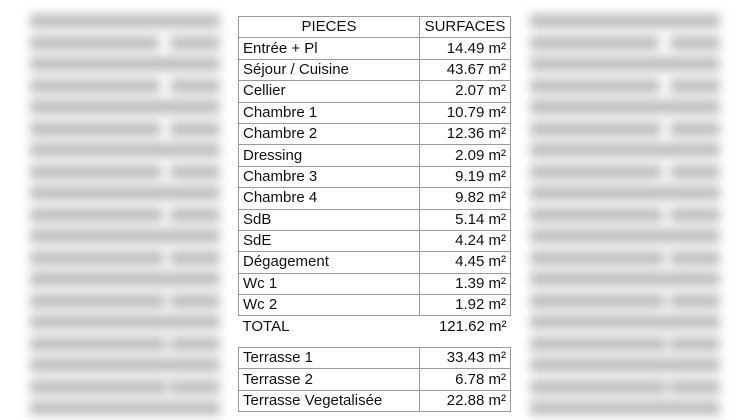 The image size is (750, 420). What do you see at coordinates (465, 241) in the screenshot?
I see `piece-surface: 4.24 m²` at bounding box center [465, 241].